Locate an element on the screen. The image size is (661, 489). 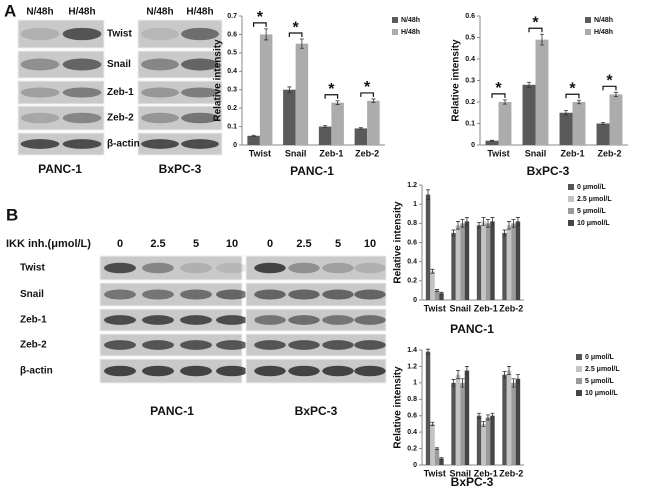
treatment-header: IKK inh.(μmol/L) is located at coordinates (48, 244).